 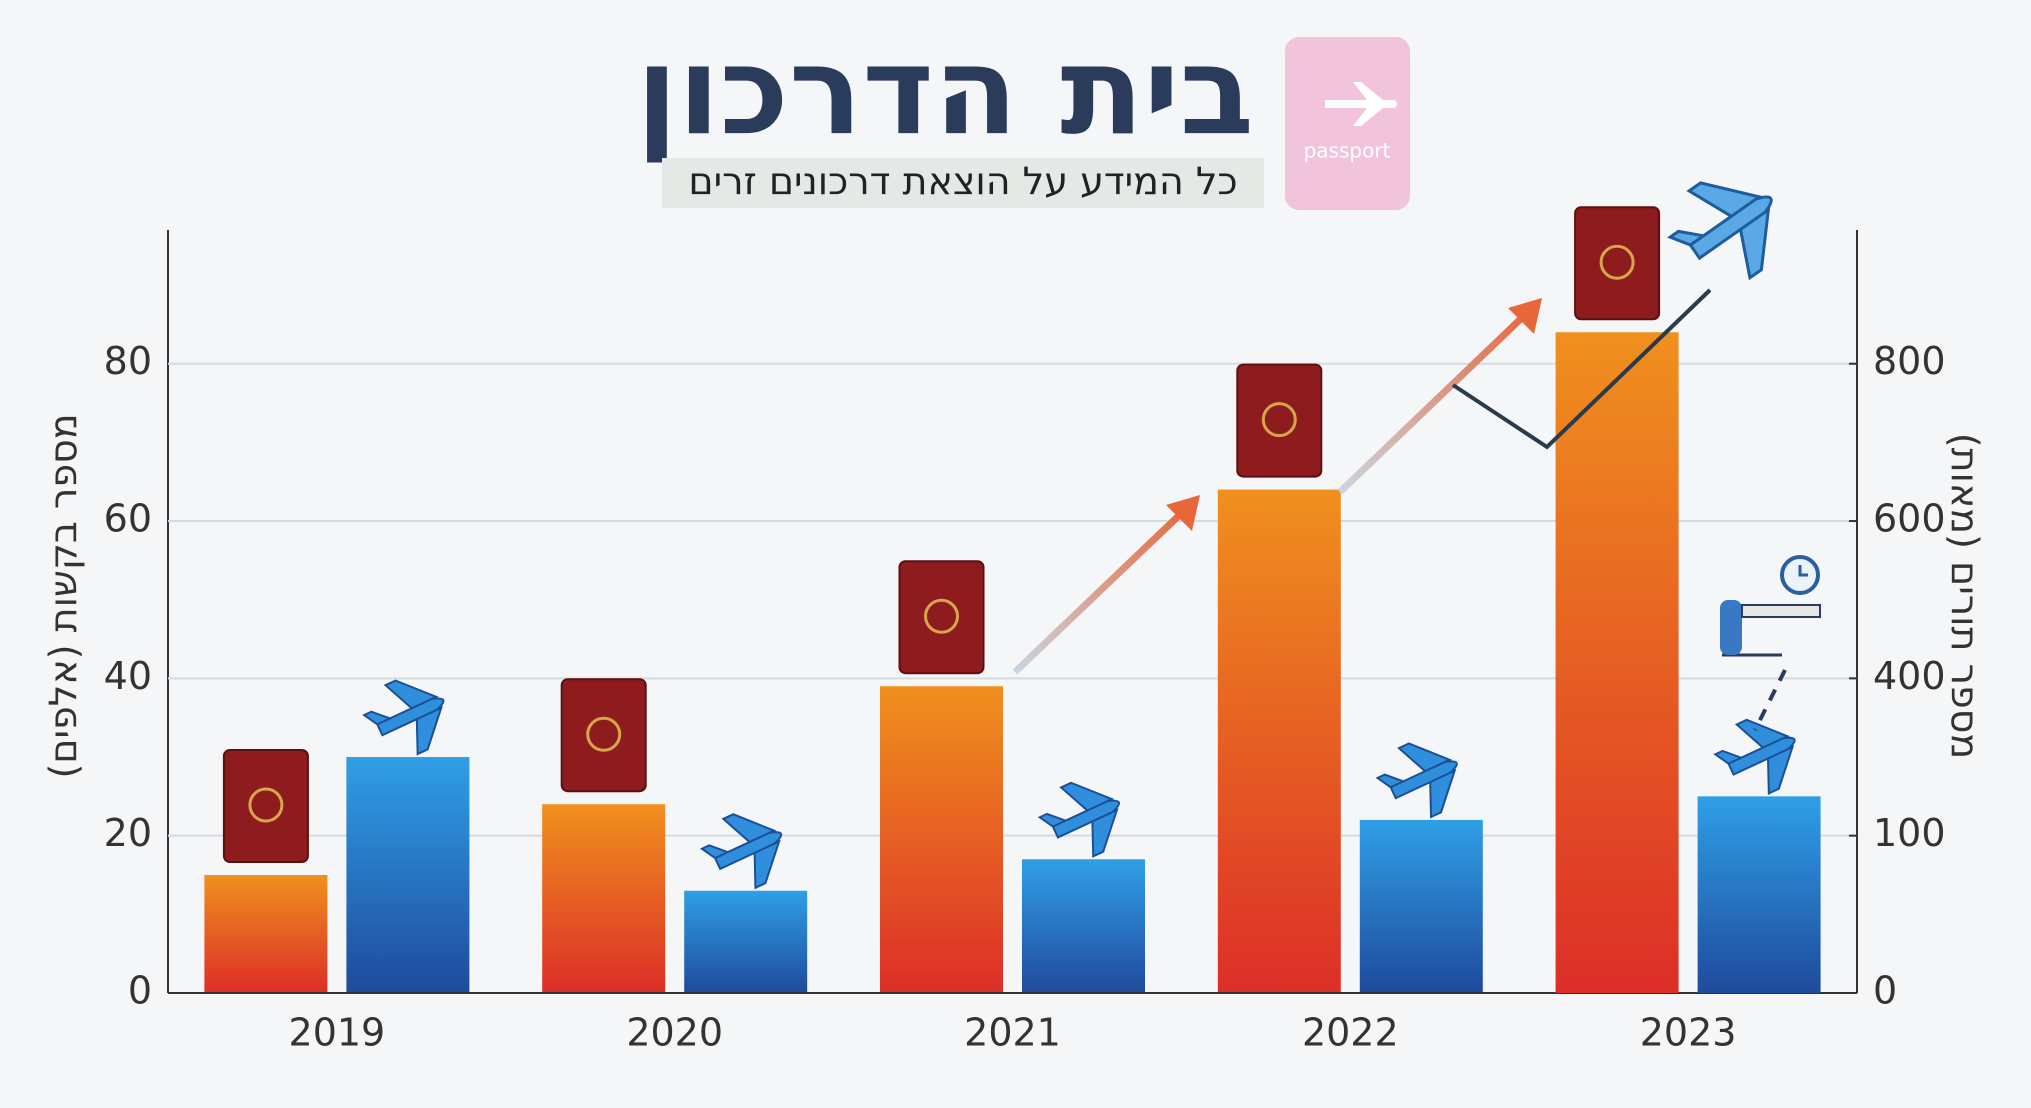 I want to click on x-tick-label: 2021, so click(x=1012, y=1033).